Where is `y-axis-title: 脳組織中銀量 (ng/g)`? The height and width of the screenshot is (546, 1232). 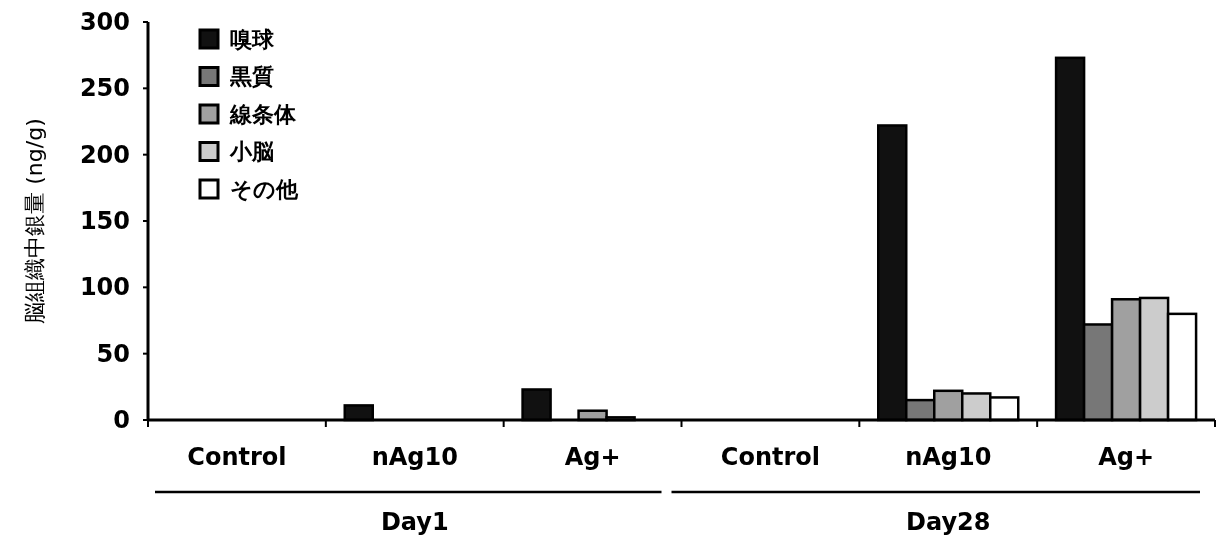
y-axis-title: 脳組織中銀量 (ng/g) is located at coordinates (34, 221).